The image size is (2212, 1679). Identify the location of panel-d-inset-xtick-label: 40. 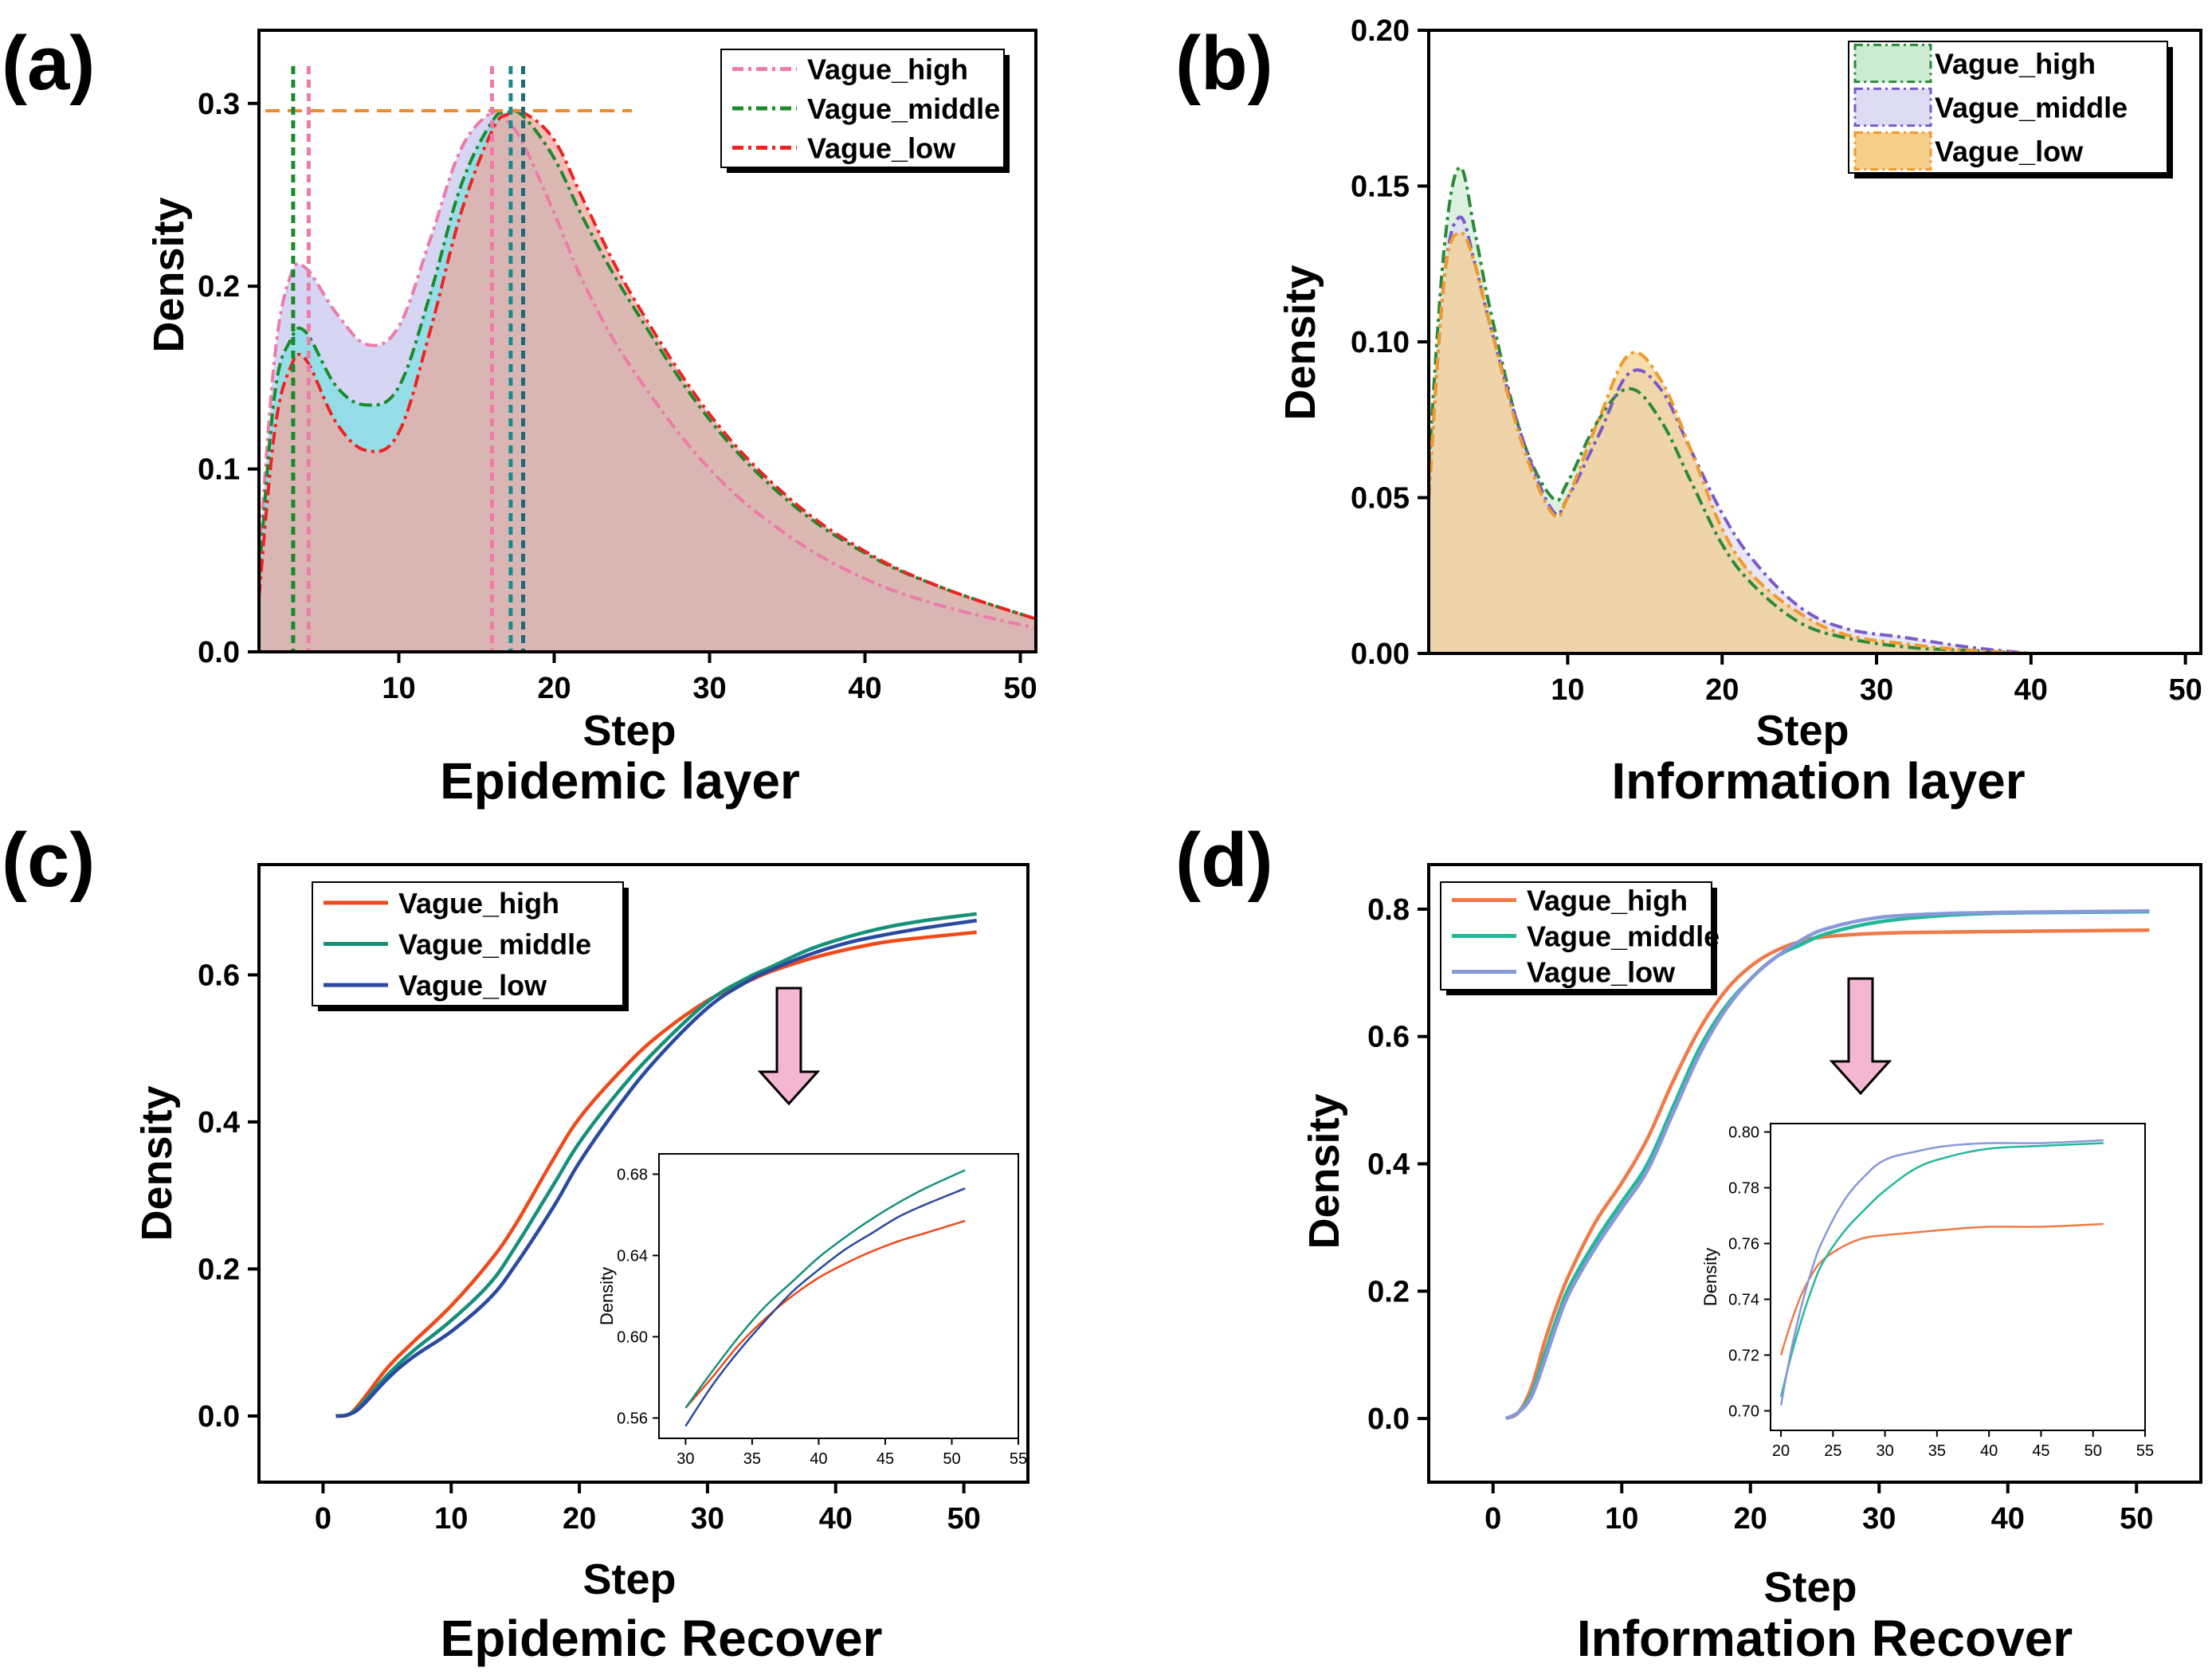
(1989, 1451).